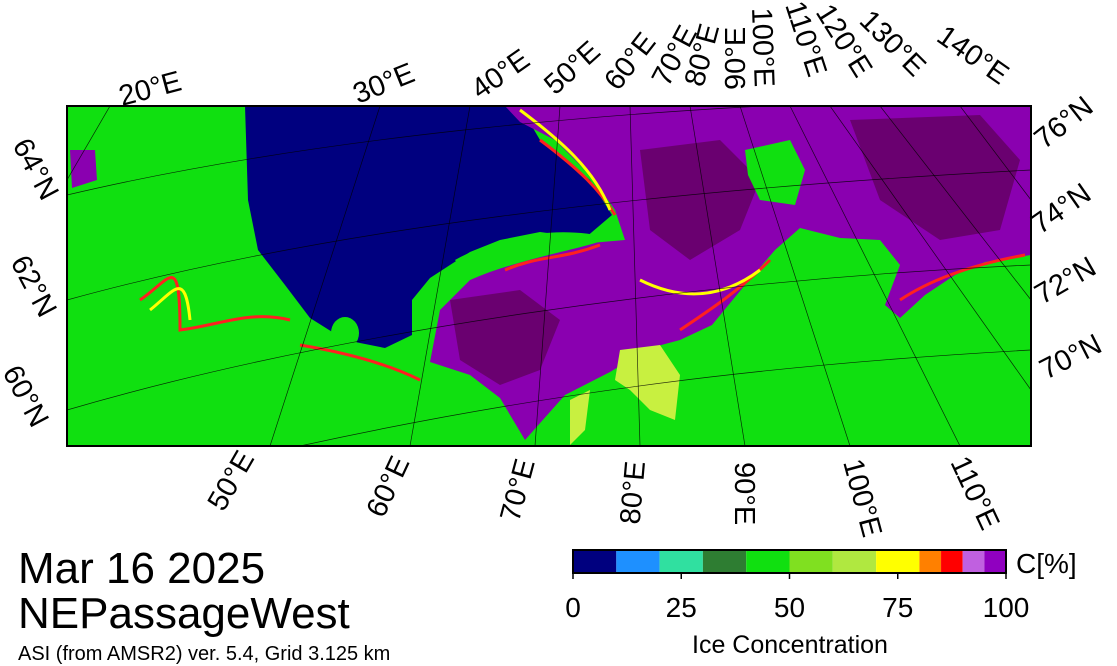  I want to click on longitude-label: 70°E, so click(517, 490).